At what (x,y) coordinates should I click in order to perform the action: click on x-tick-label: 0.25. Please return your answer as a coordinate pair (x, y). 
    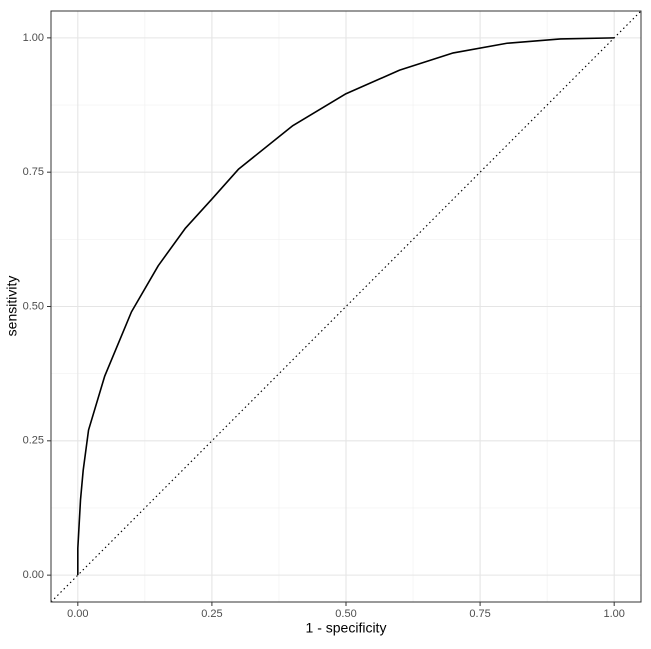
    Looking at the image, I should click on (211, 614).